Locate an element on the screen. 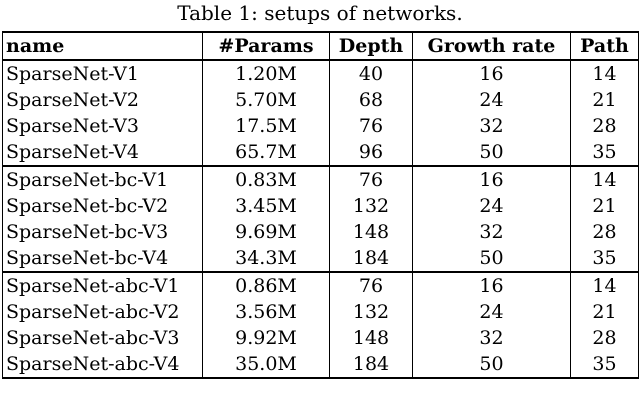  cell-params: 35.0M is located at coordinates (266, 365).